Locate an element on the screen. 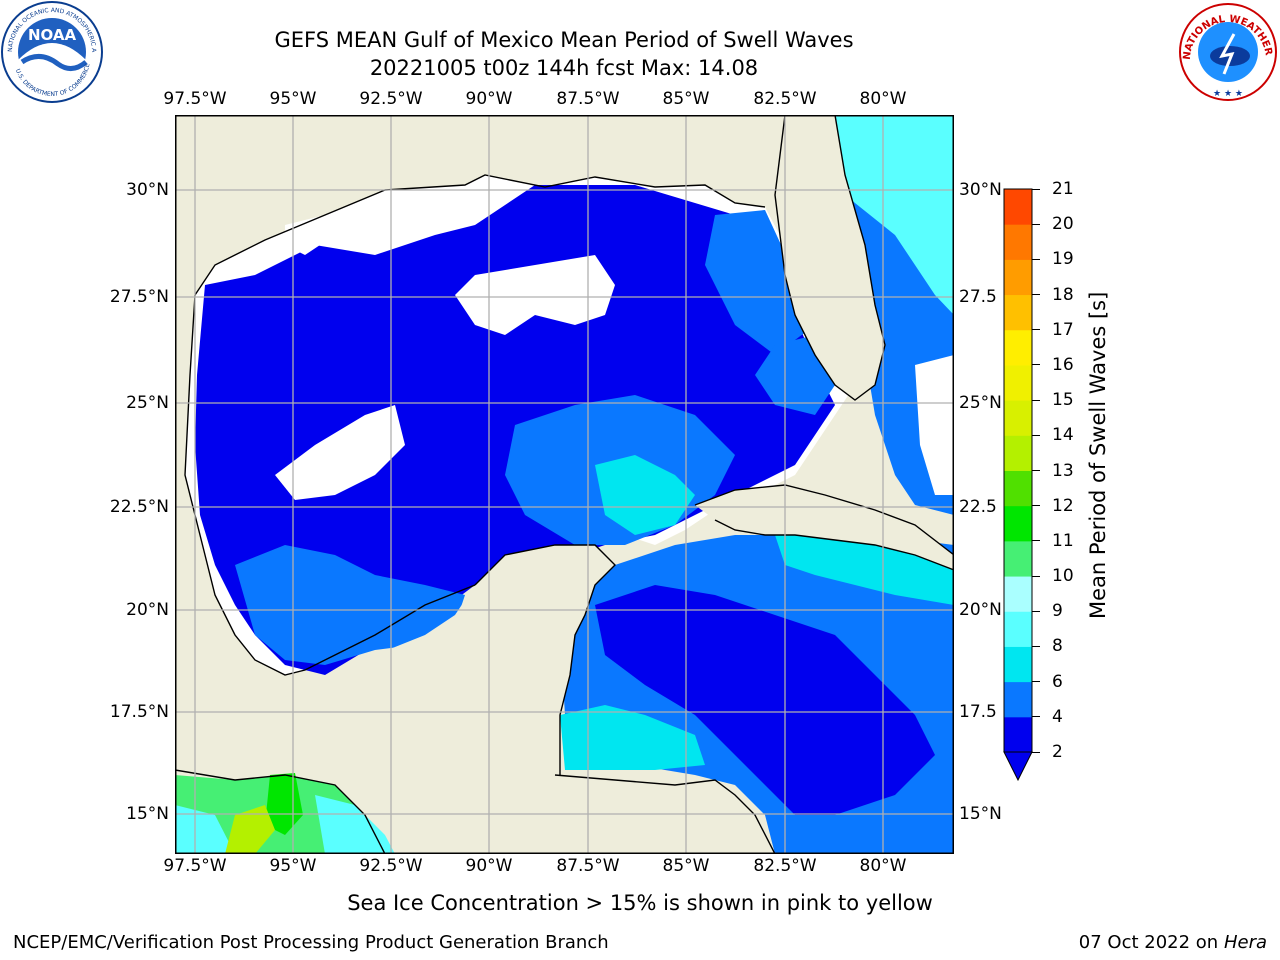 This screenshot has width=1280, height=960. lon-label-bottom: 80°W is located at coordinates (883, 866).